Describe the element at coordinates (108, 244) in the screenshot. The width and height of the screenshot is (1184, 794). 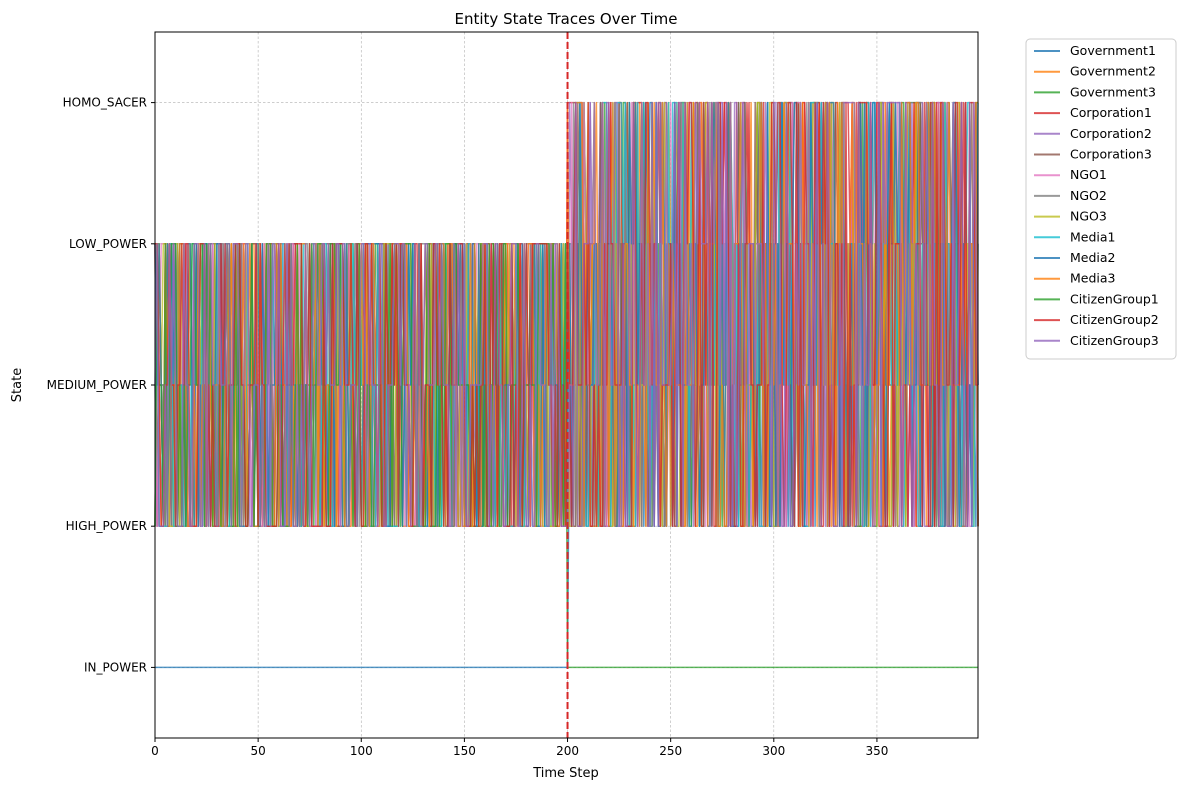
I see `y-tick-label: LOW_POWER` at that location.